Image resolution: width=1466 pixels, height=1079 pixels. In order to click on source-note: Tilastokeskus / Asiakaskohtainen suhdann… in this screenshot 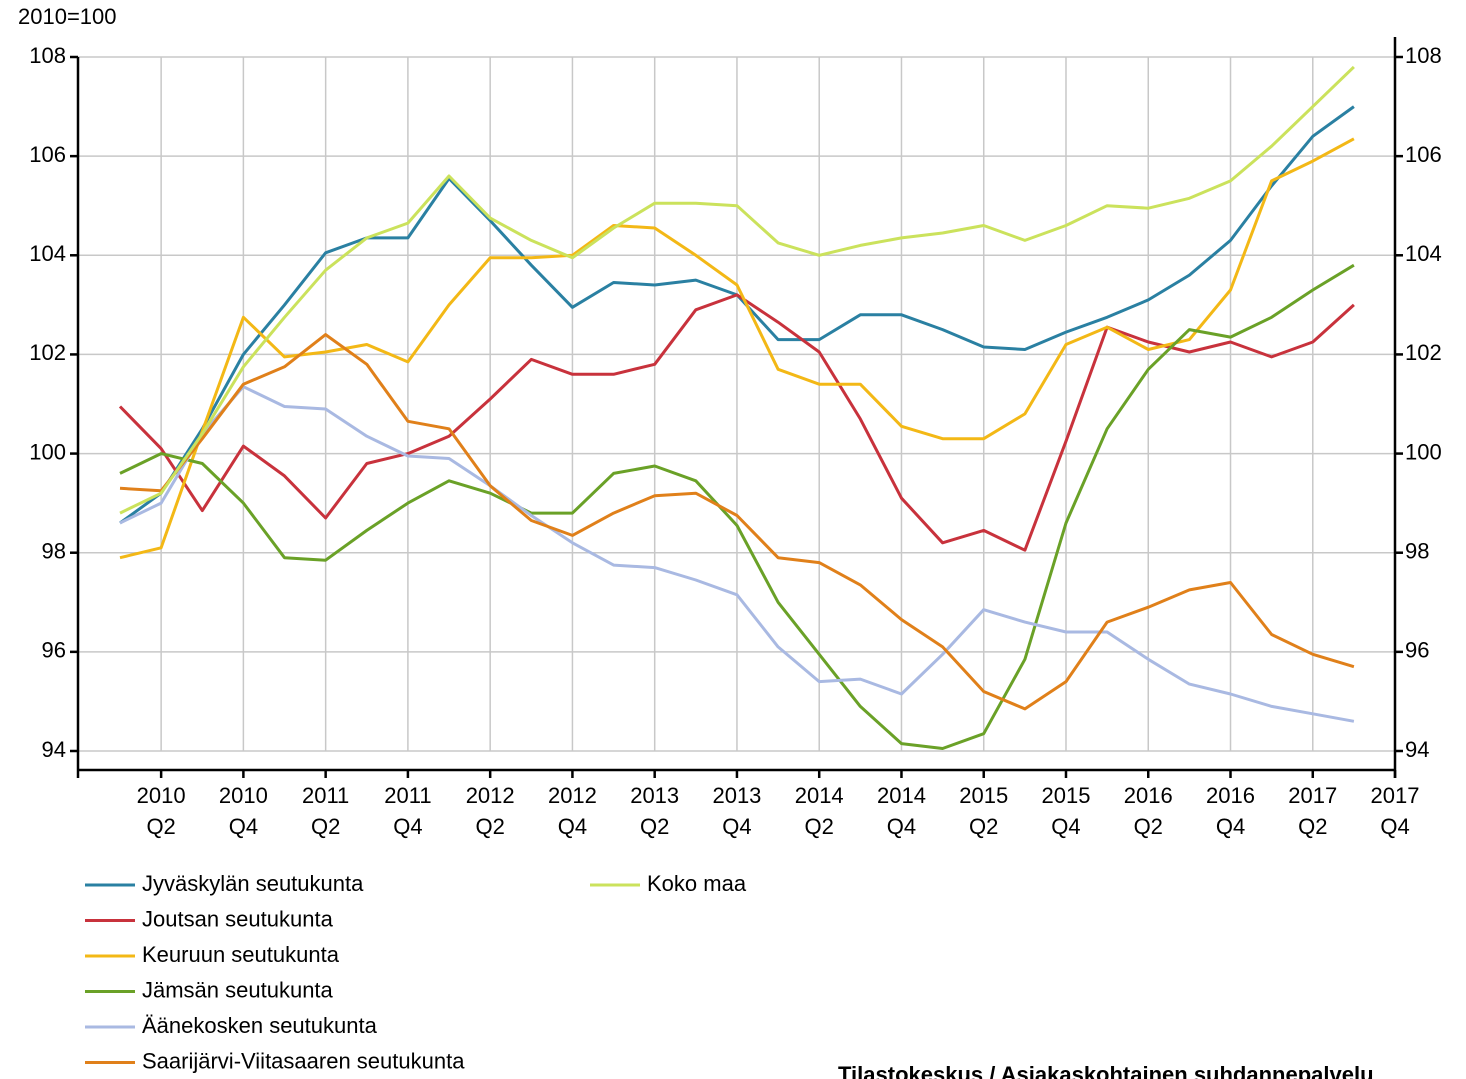, I will do `click(1106, 1070)`.